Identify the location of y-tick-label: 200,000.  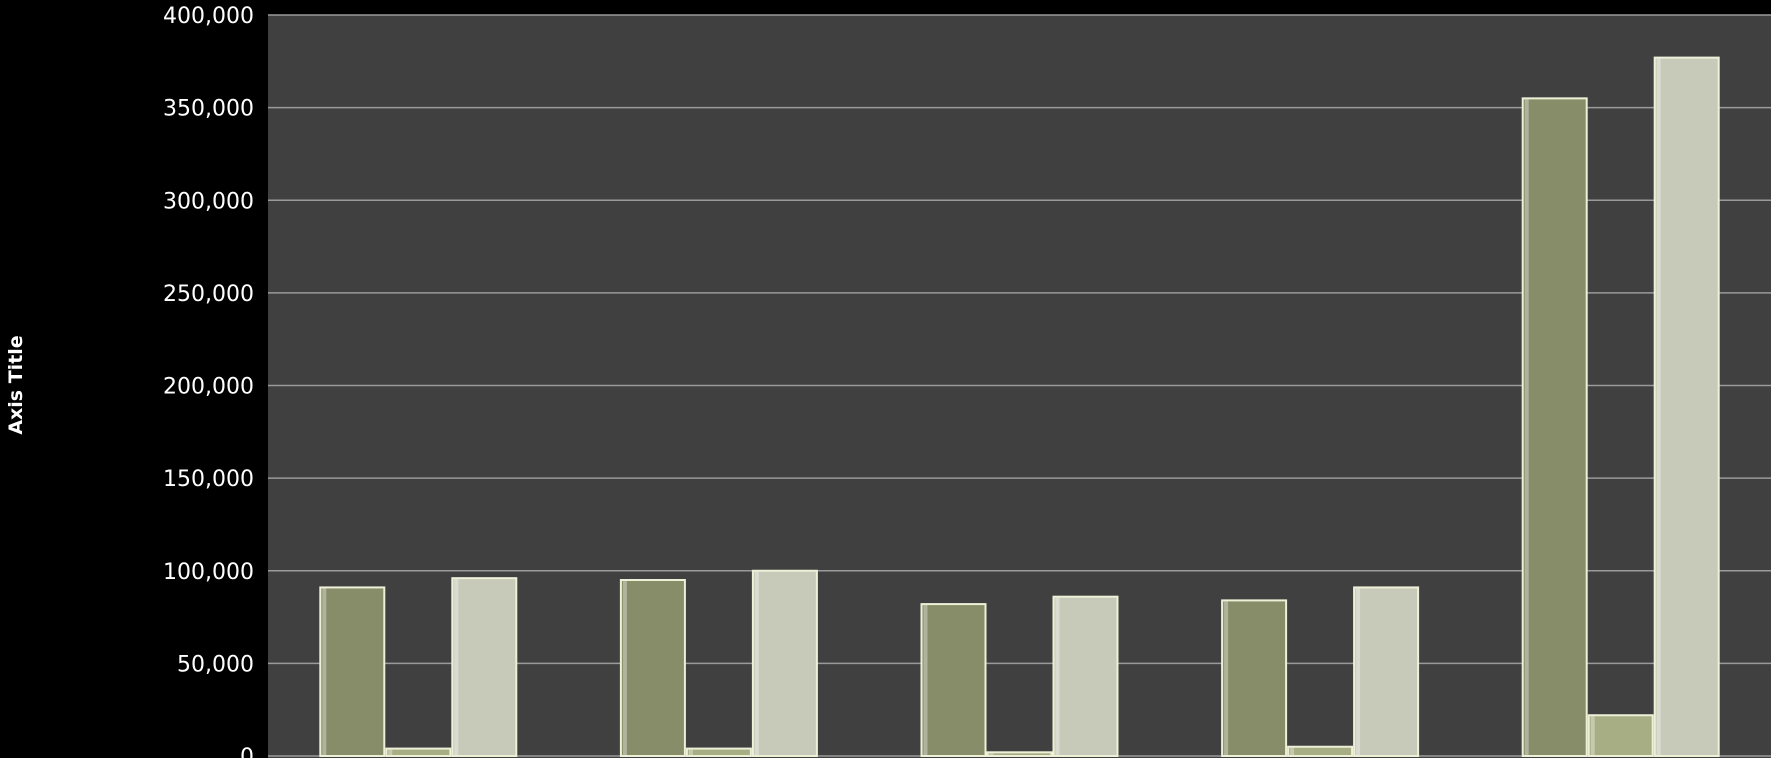
(208, 387).